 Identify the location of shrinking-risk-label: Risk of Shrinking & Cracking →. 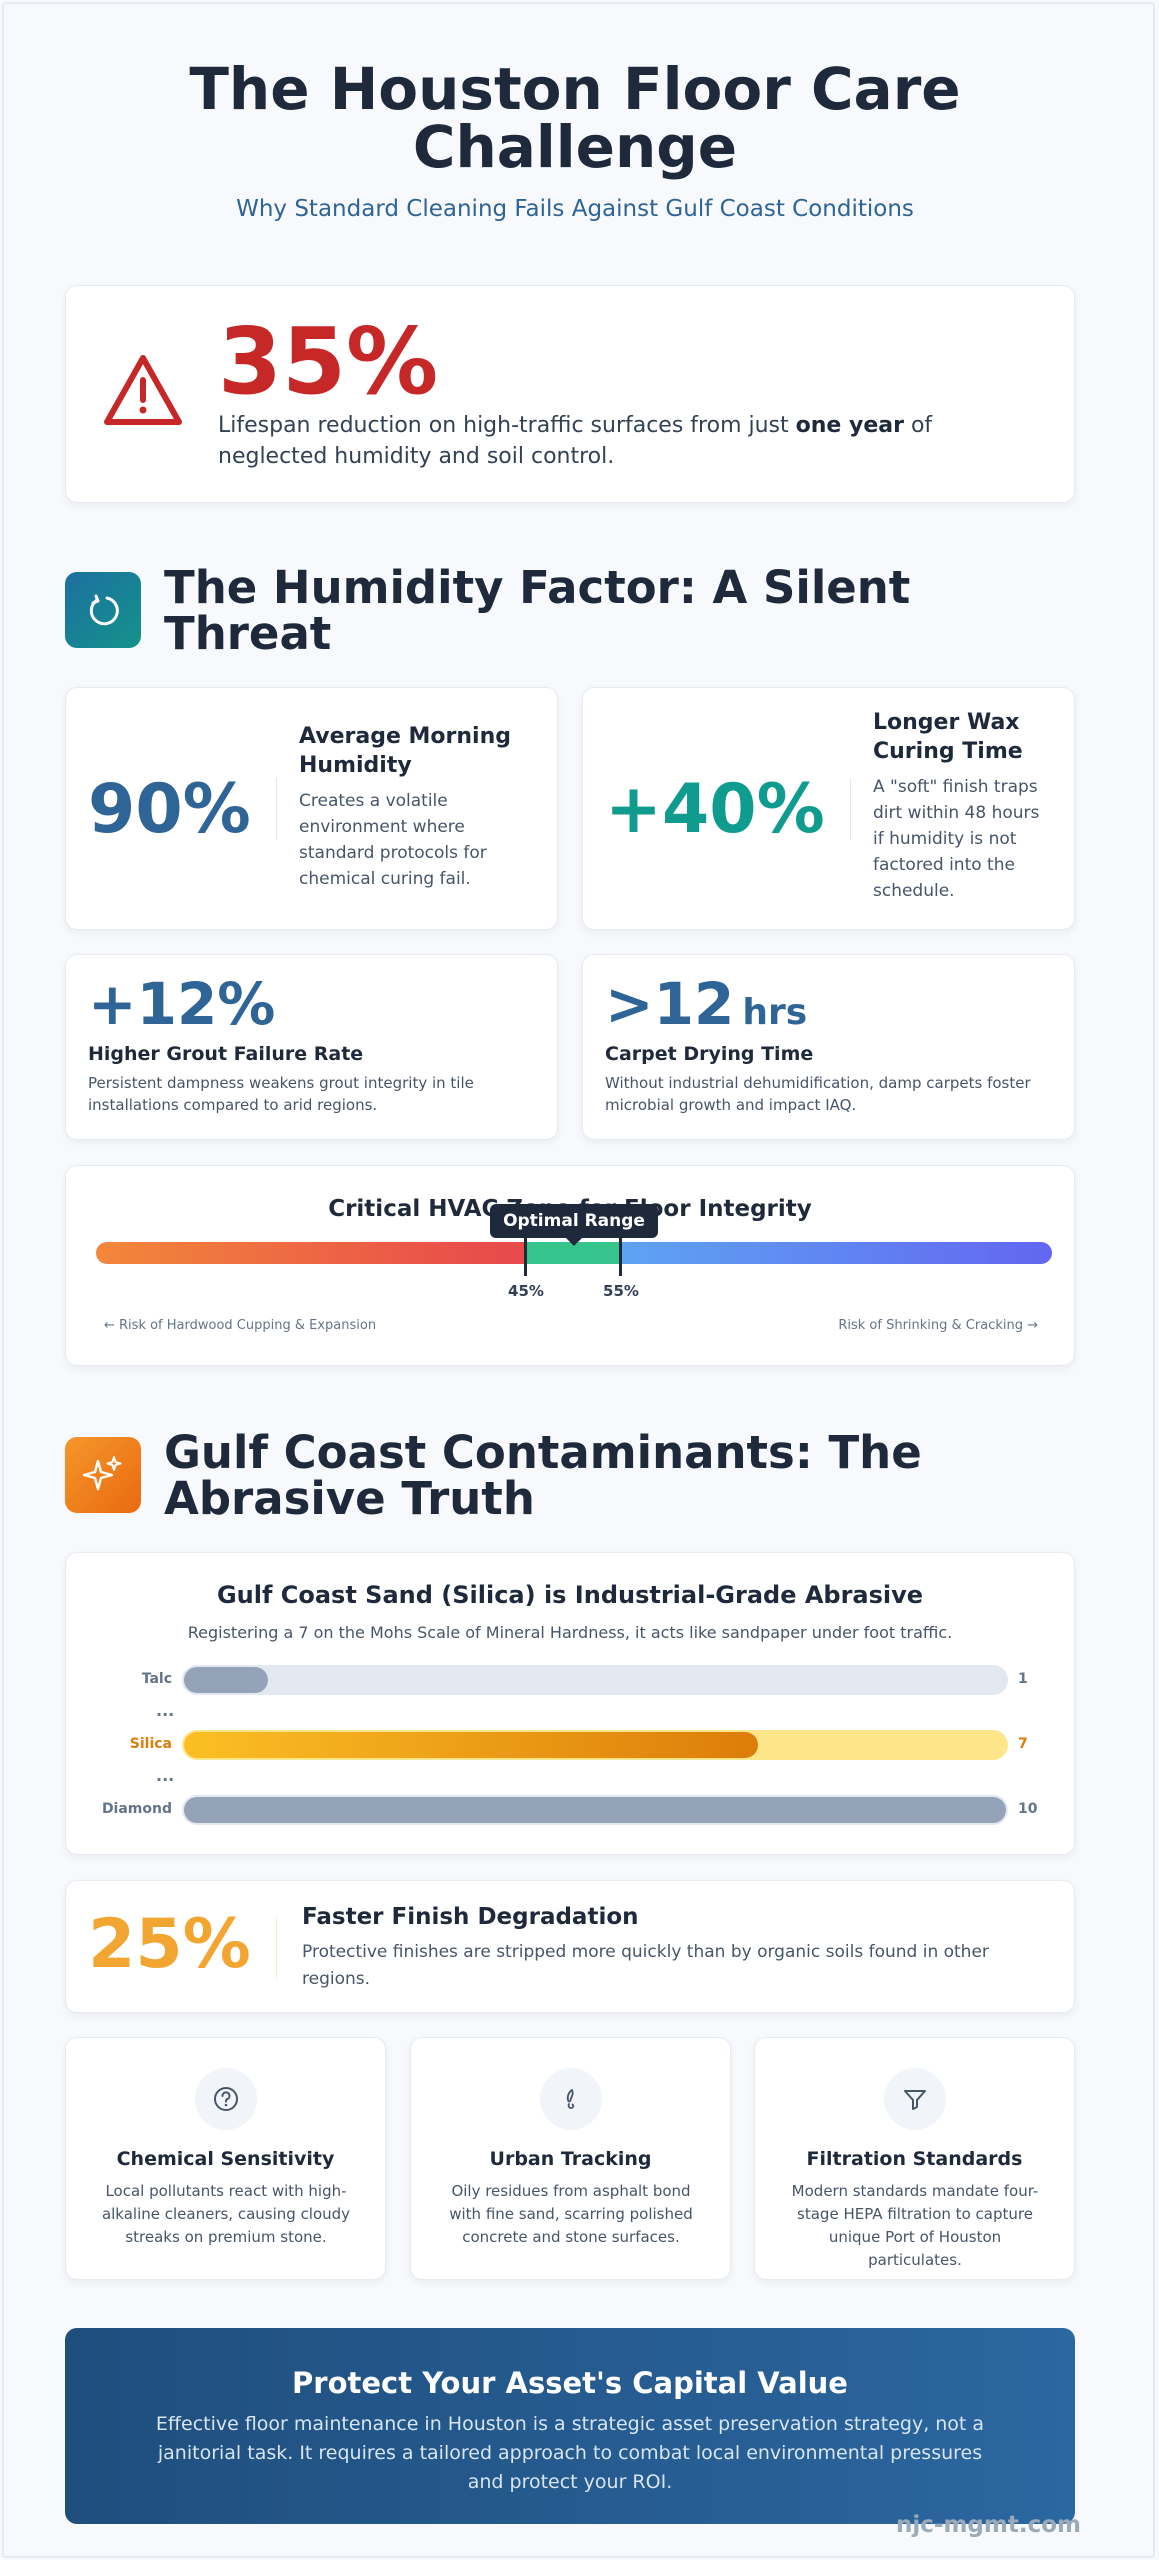
(938, 1325).